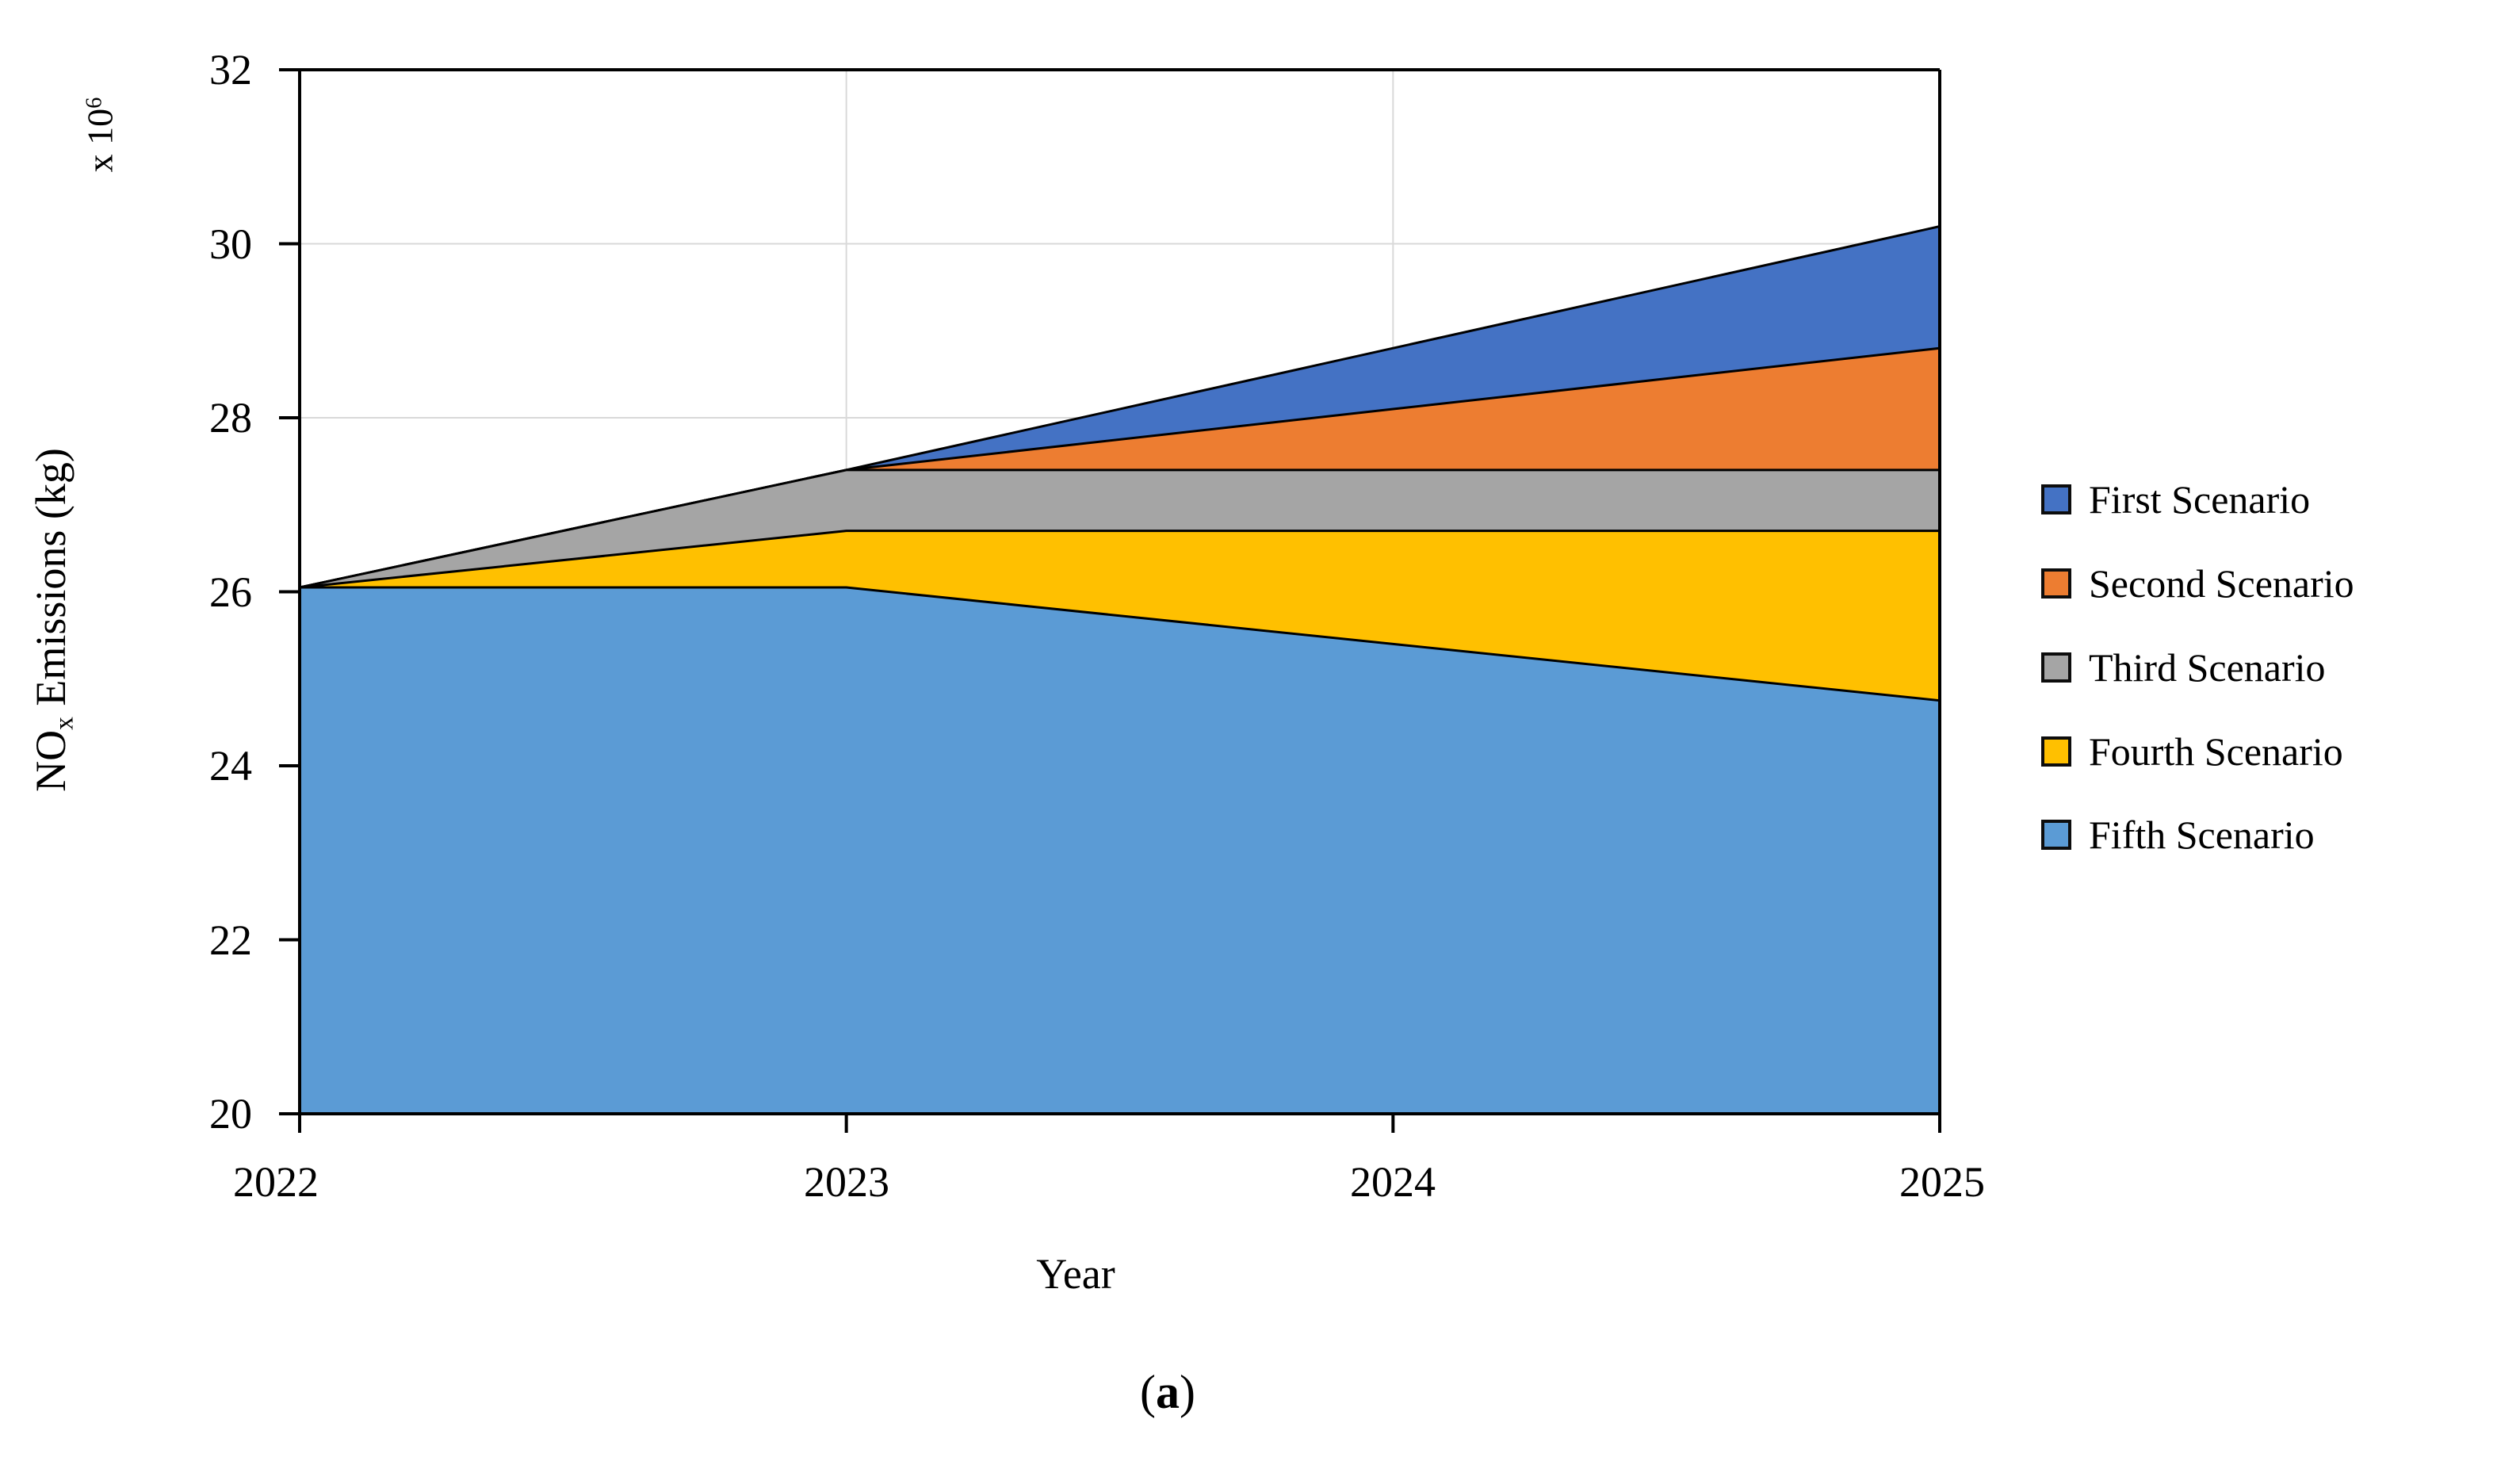  I want to click on legend-item-fifth-scenario: Fifth Scenario, so click(2178, 834).